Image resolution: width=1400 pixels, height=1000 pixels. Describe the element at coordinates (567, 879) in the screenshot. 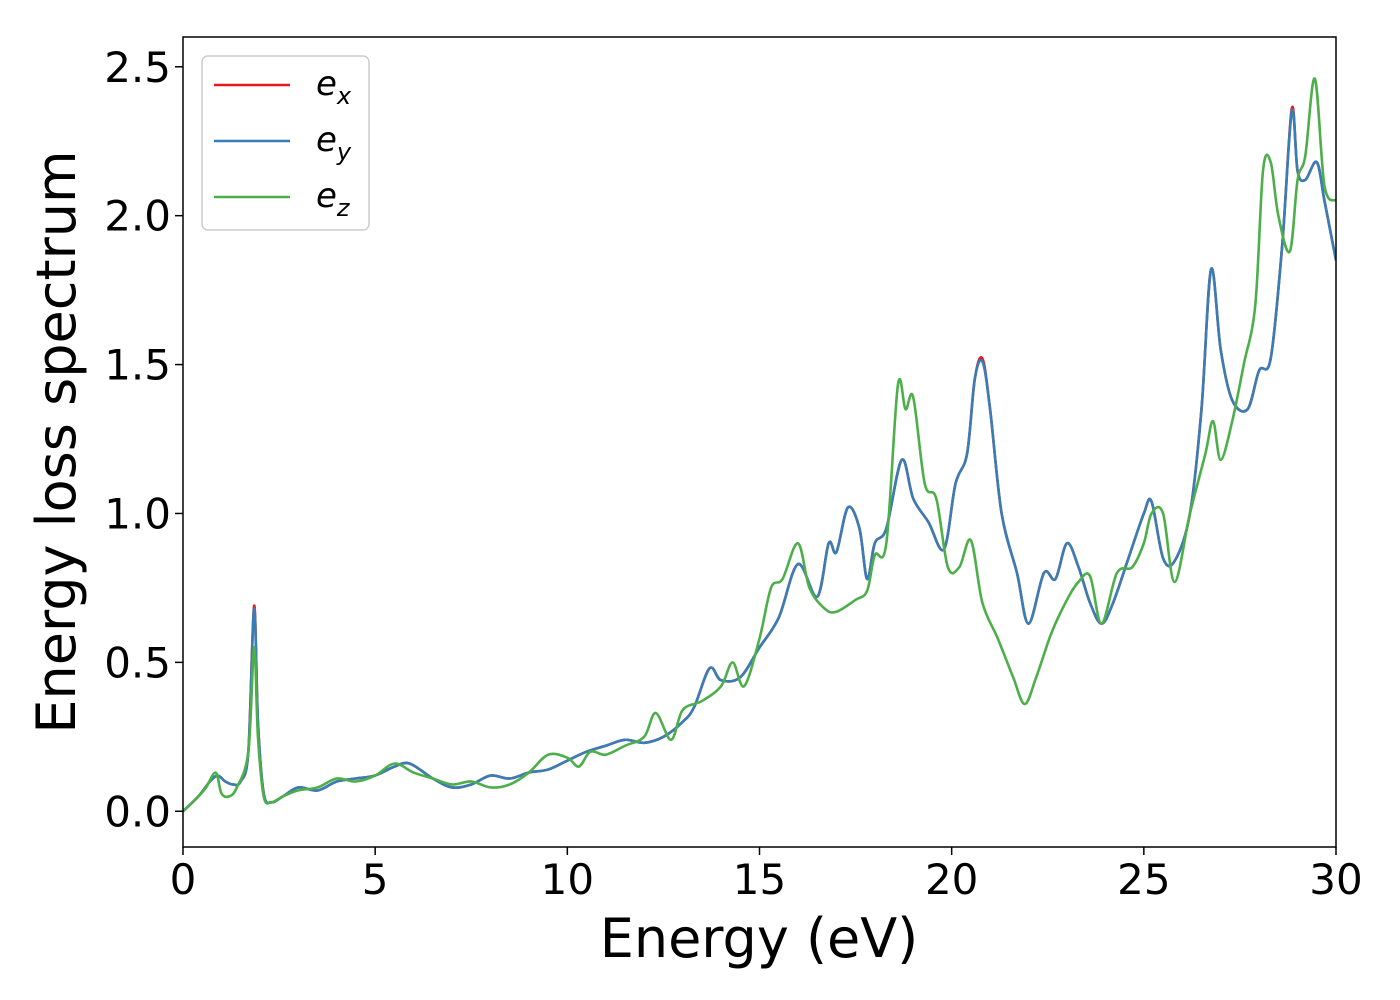

I see `x-tick-label: 10` at that location.